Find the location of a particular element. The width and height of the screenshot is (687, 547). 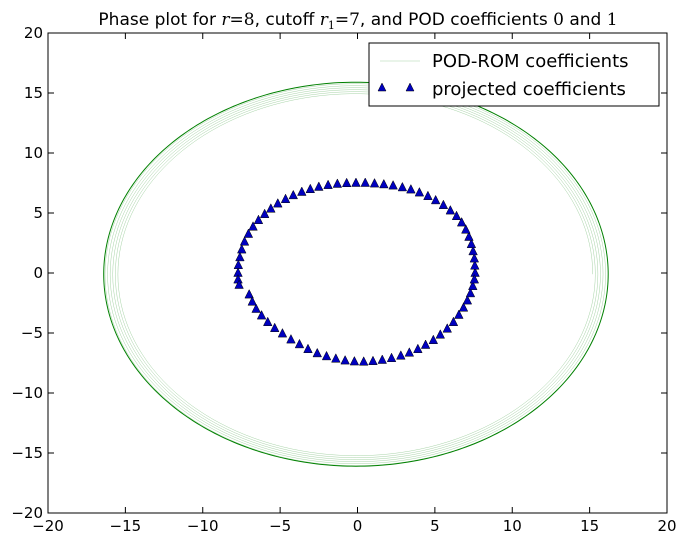

title-middle: , and POD coefficients is located at coordinates (456, 20).